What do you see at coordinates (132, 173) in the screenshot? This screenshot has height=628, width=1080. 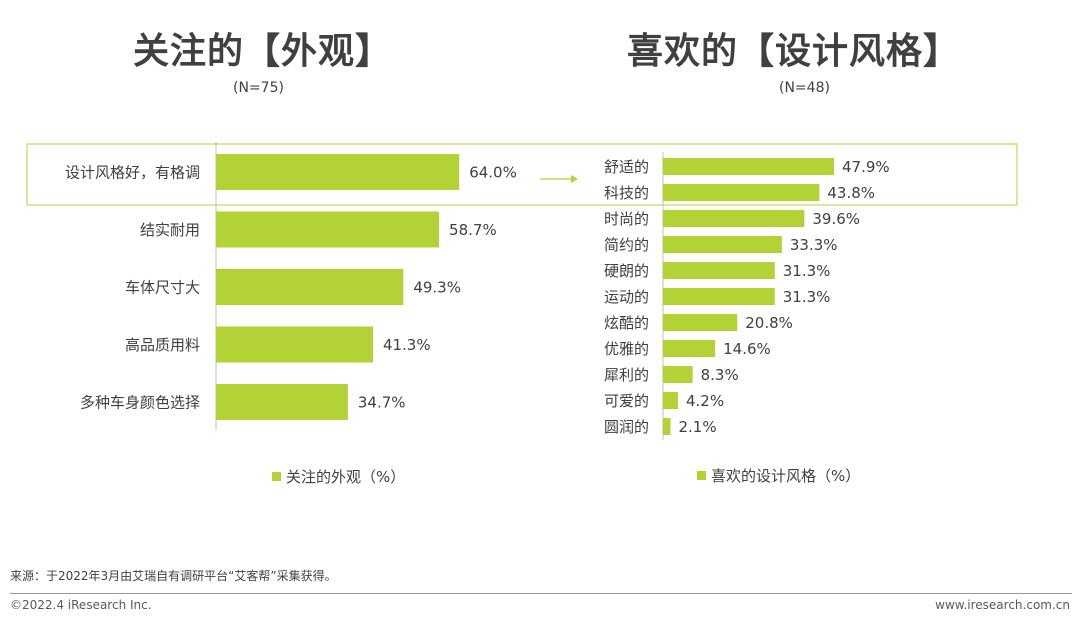 I see `left-category-label: 设计风格好，有格调` at bounding box center [132, 173].